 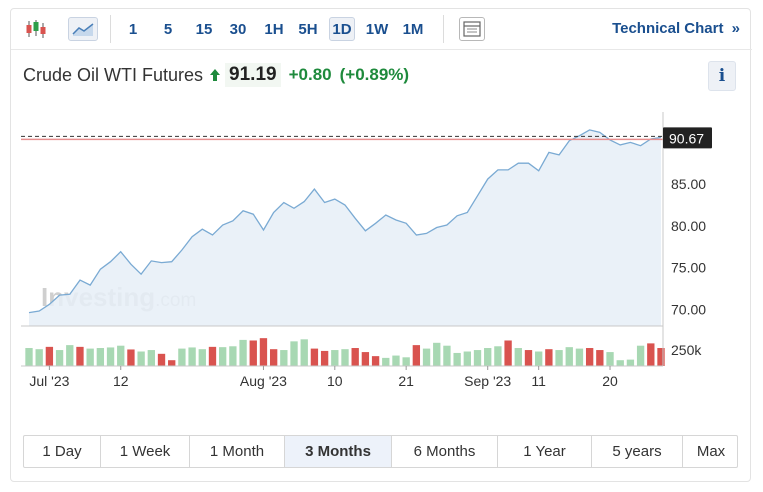 I want to click on info-icon: i, so click(x=722, y=76).